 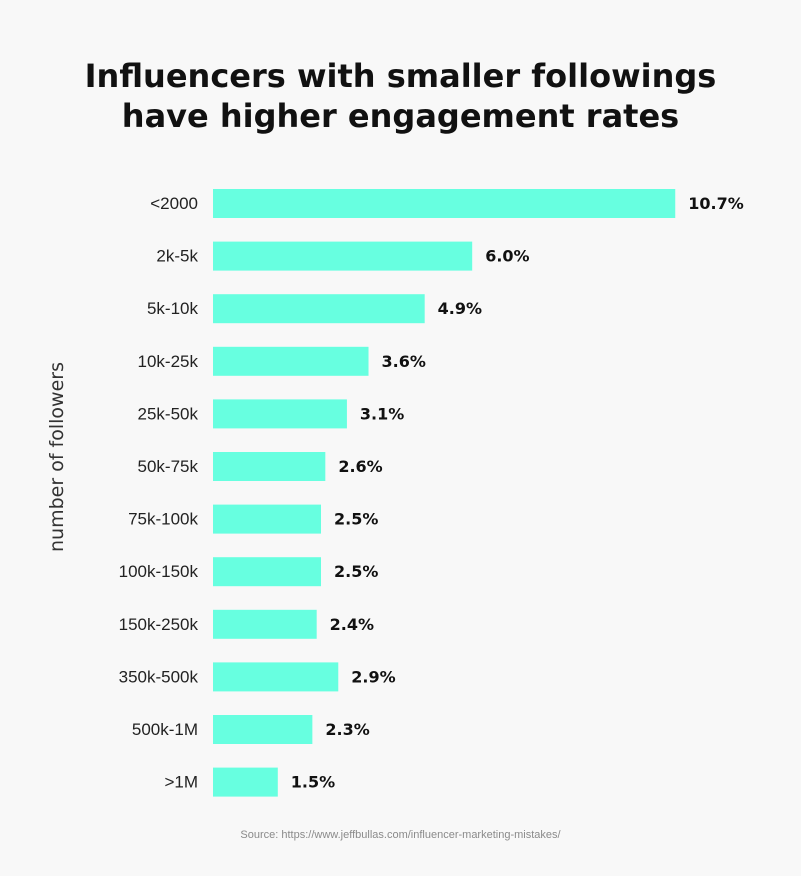 What do you see at coordinates (163, 519) in the screenshot?
I see `category-label: 75k-100k` at bounding box center [163, 519].